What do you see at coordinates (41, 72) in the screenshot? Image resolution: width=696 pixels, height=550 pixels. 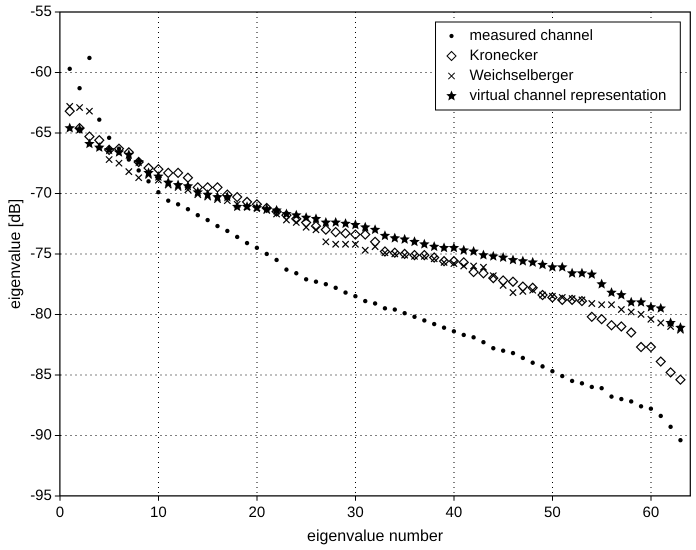 I see `y-tick-label: -60` at bounding box center [41, 72].